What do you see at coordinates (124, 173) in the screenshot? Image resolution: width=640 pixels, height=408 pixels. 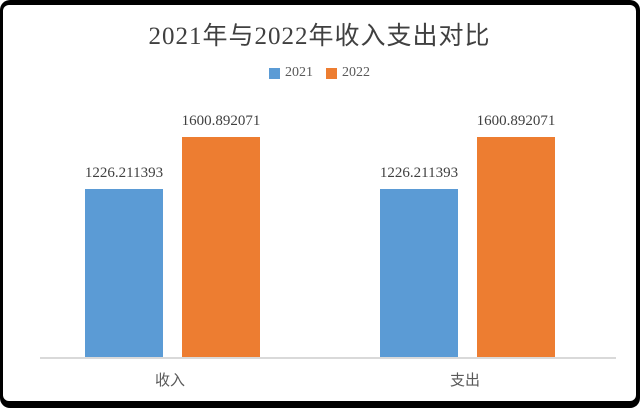 I see `data-label-2021-收入: 1226.211393` at bounding box center [124, 173].